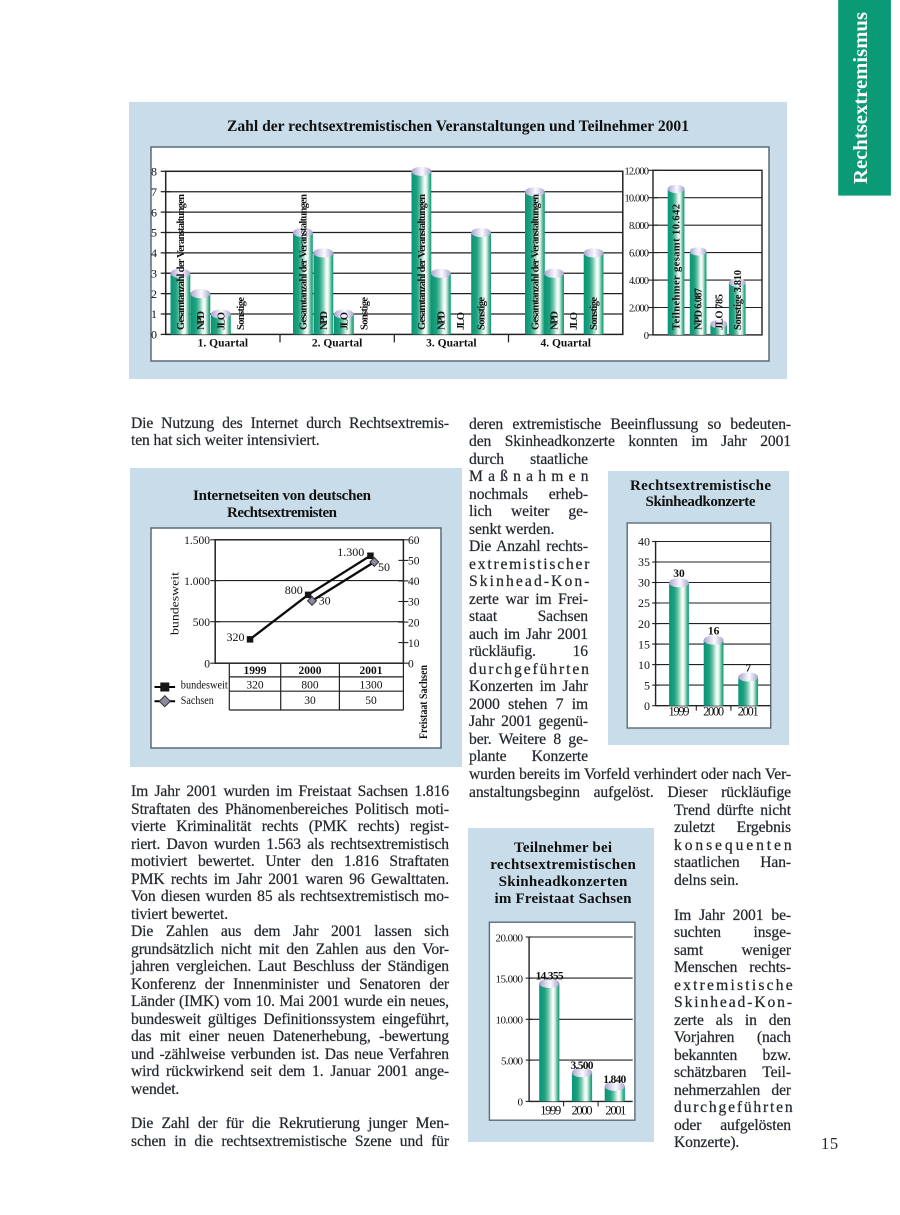  I want to click on svg-text: Teilnehmer bei, so click(563, 848).